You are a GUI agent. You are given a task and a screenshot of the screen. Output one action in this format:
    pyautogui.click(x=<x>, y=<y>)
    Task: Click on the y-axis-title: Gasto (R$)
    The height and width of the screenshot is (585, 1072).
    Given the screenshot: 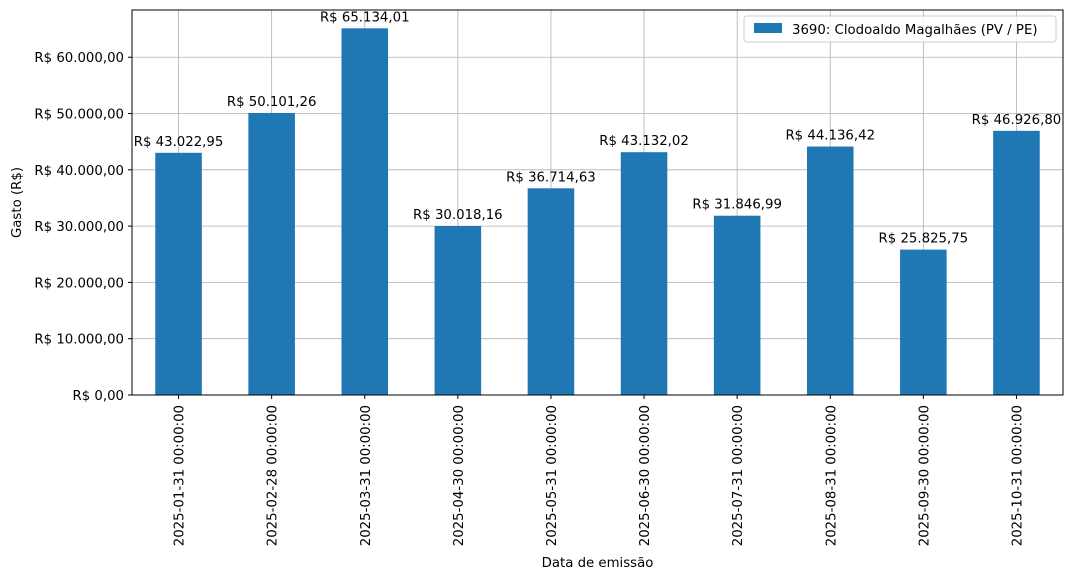 What is the action you would take?
    pyautogui.click(x=17, y=202)
    